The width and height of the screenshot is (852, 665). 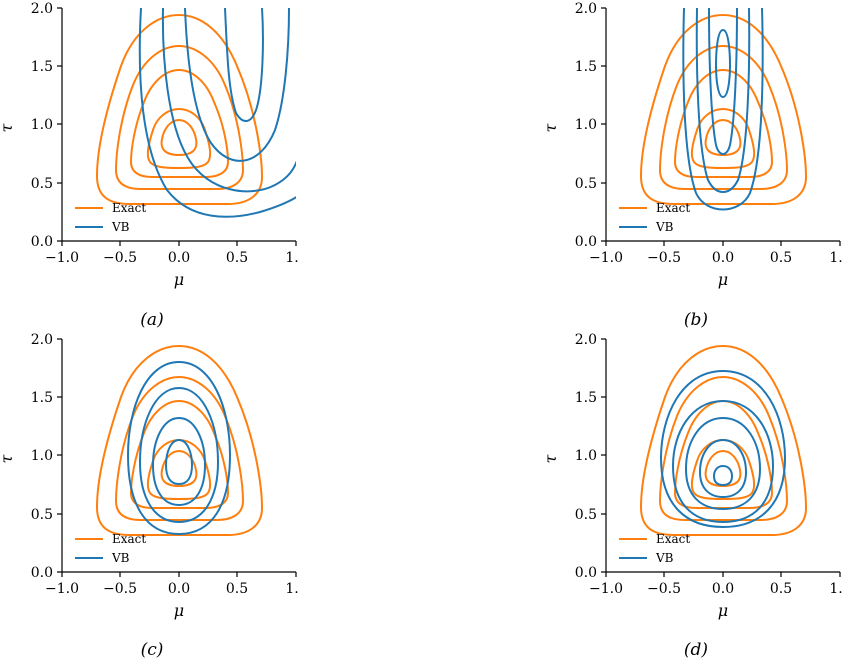 I want to click on exact-contours, so click(x=723, y=109).